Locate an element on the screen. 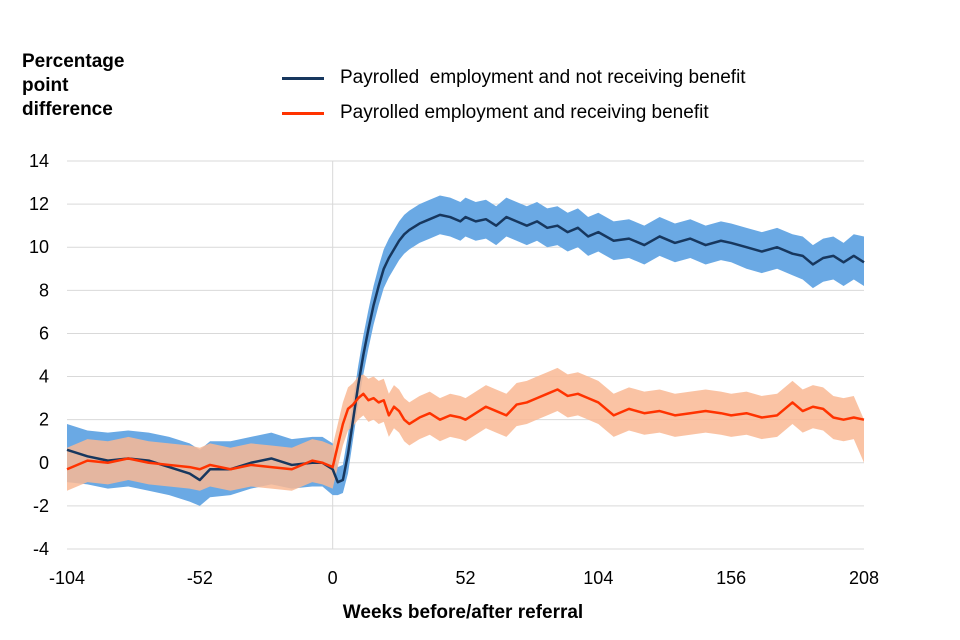  y-tick-label-1: -2 is located at coordinates (41, 506).